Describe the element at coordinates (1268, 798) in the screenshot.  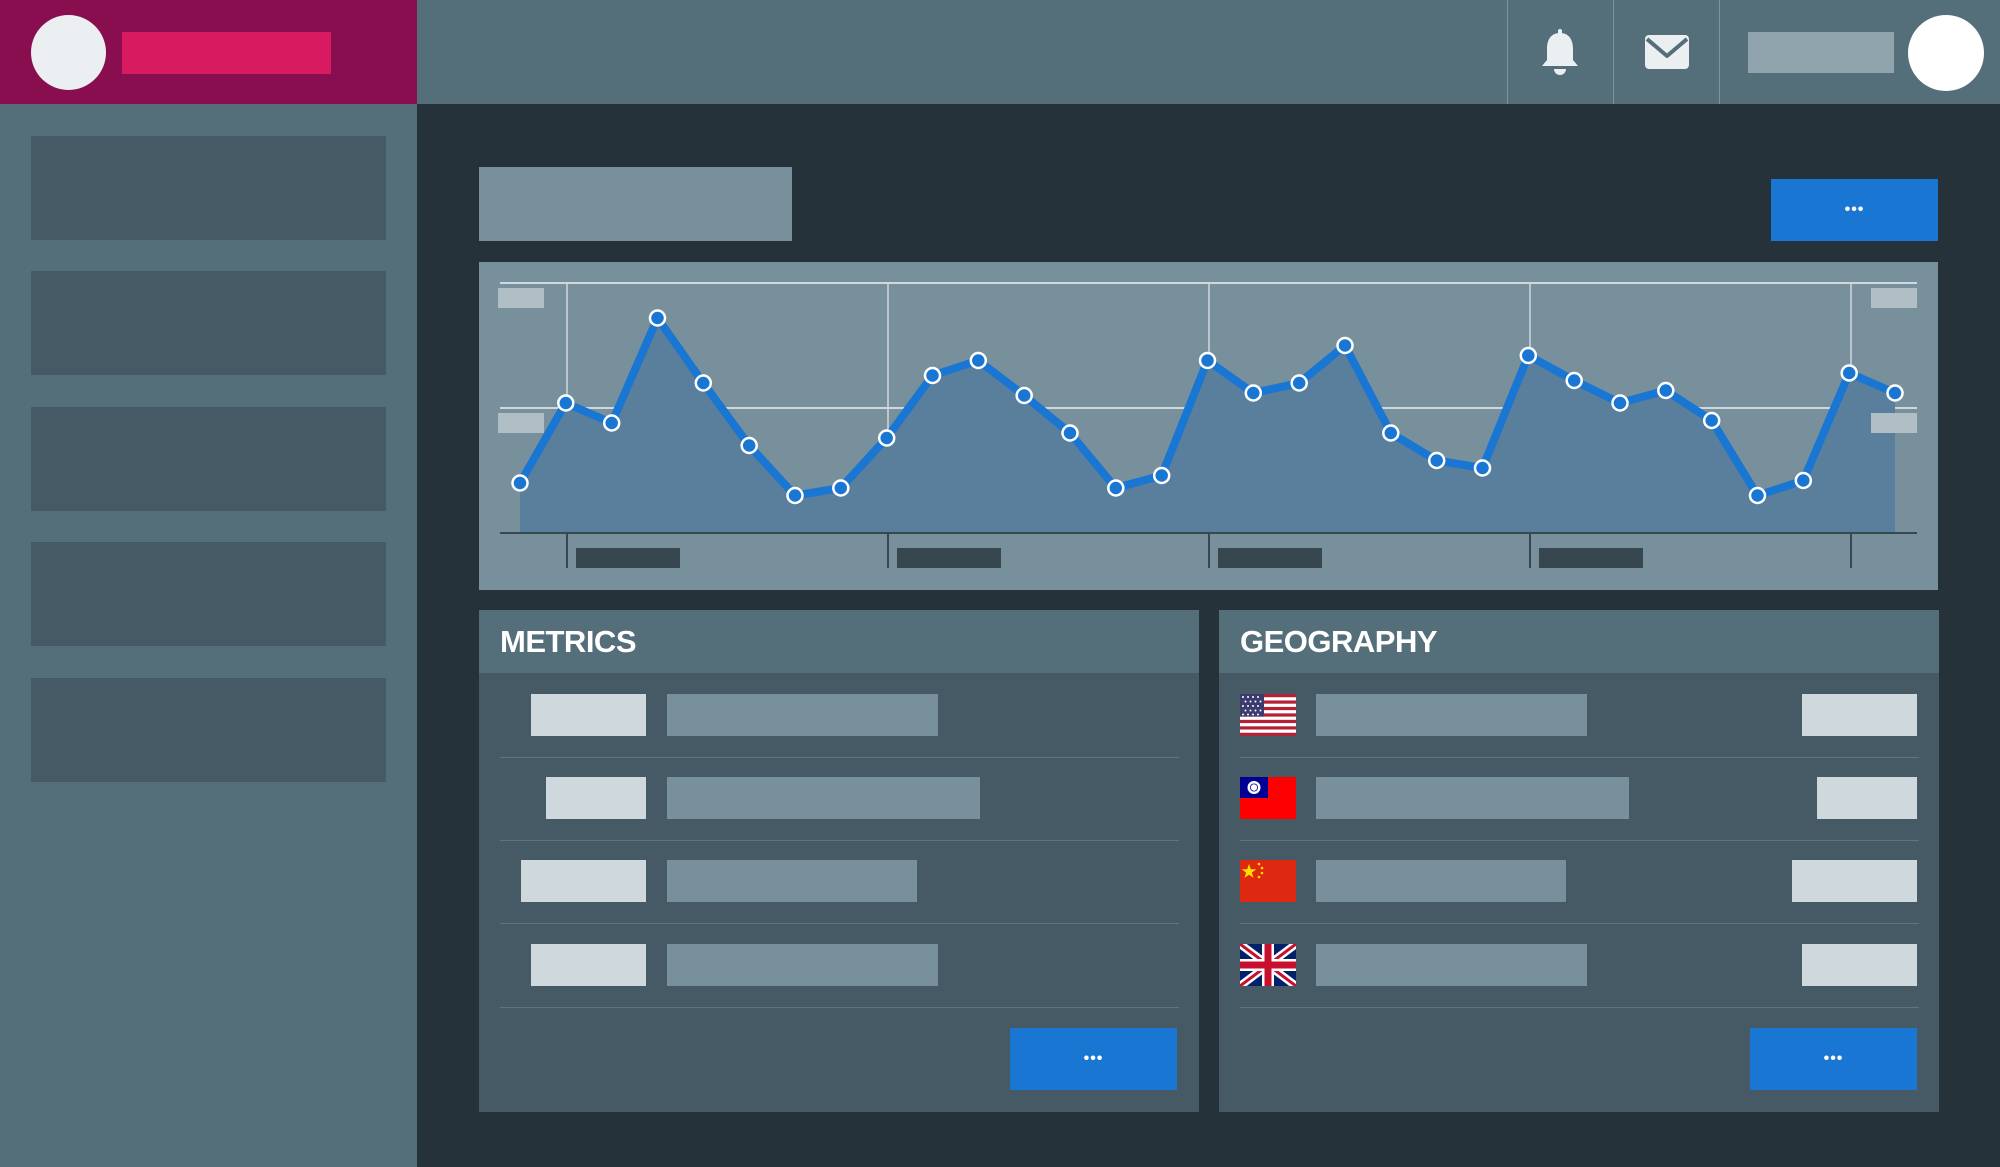
I see `taiwan-flag-icon` at that location.